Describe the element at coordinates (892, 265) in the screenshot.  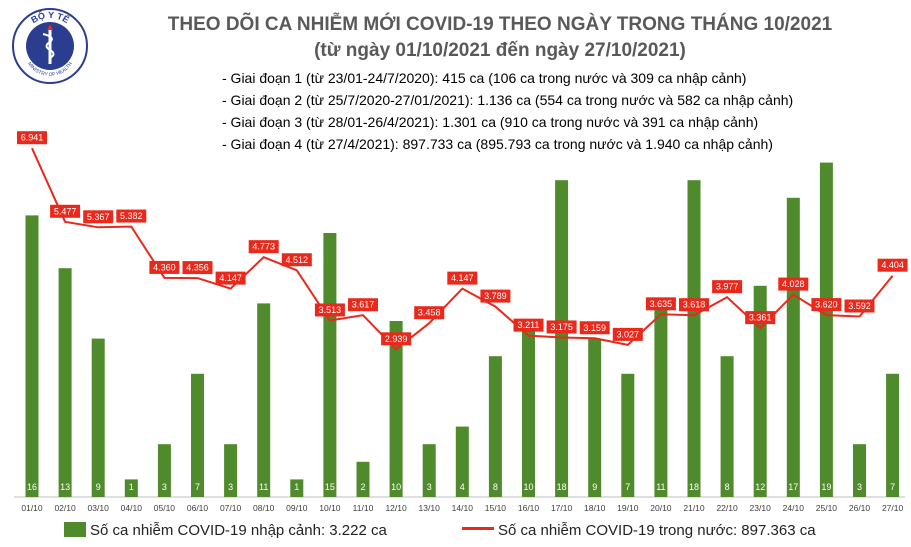
I see `domestic-data-label: 4.404` at that location.